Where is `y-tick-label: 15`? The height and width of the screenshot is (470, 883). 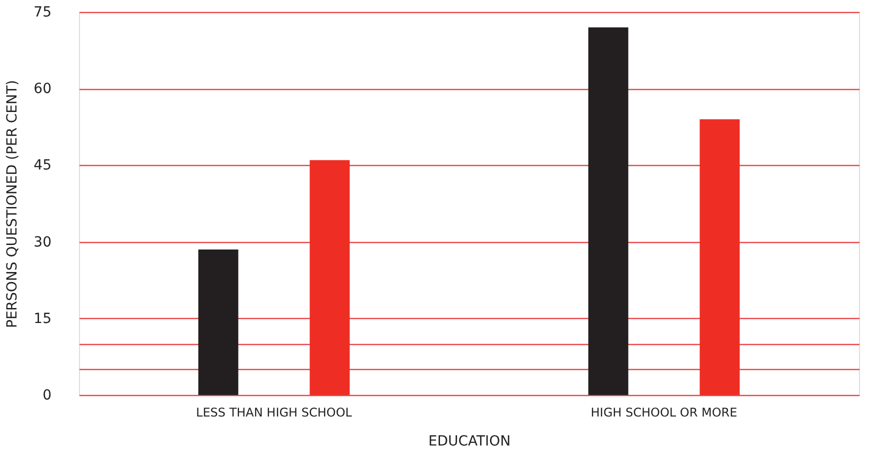
y-tick-label: 15 is located at coordinates (43, 318).